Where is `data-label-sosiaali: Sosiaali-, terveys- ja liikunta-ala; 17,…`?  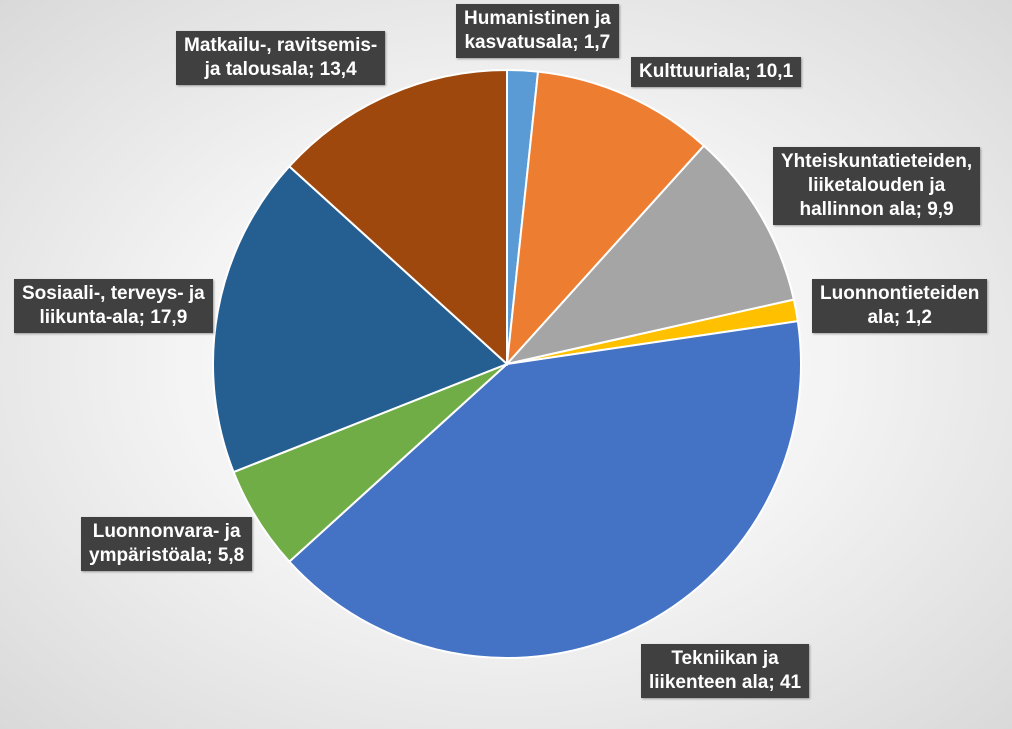 data-label-sosiaali: Sosiaali-, terveys- ja liikunta-ala; 17,… is located at coordinates (113, 306).